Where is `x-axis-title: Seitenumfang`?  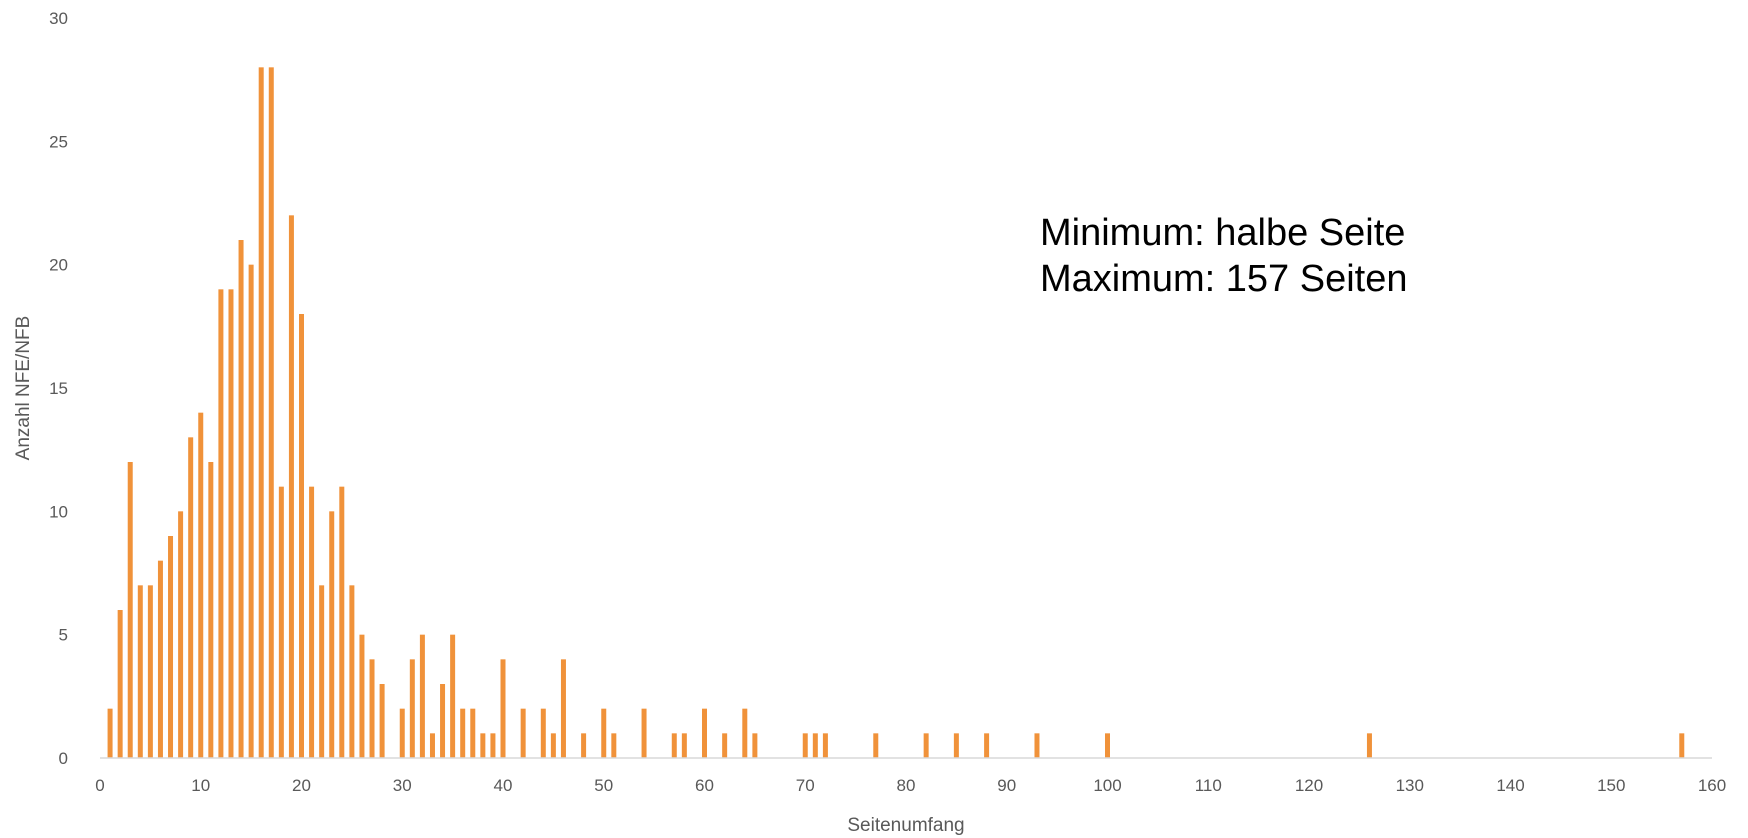
x-axis-title: Seitenumfang is located at coordinates (905, 825).